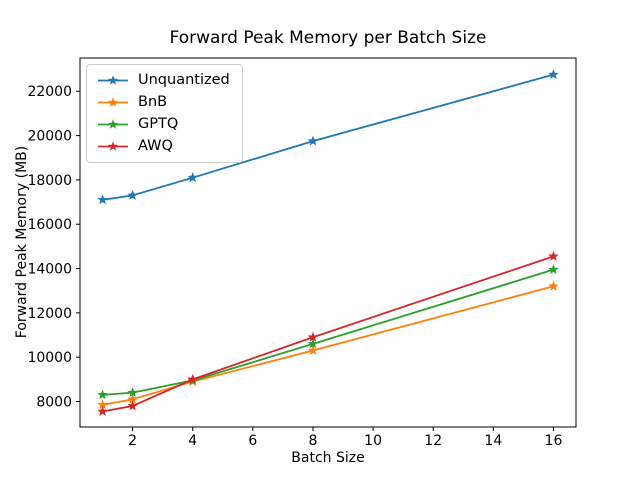  What do you see at coordinates (54, 403) in the screenshot?
I see `y-tick-label: 8000` at bounding box center [54, 403].